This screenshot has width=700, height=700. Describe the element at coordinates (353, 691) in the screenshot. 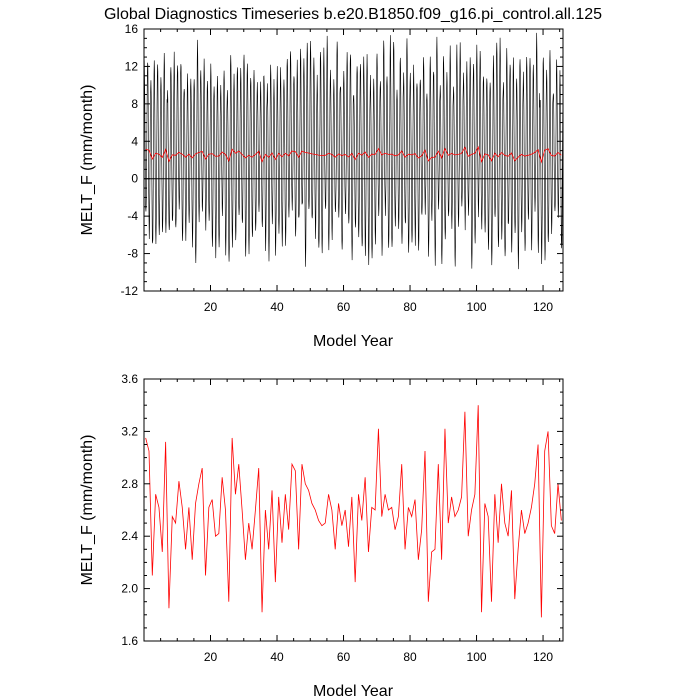

I see `bottom-x-axis-label: Model Year` at that location.